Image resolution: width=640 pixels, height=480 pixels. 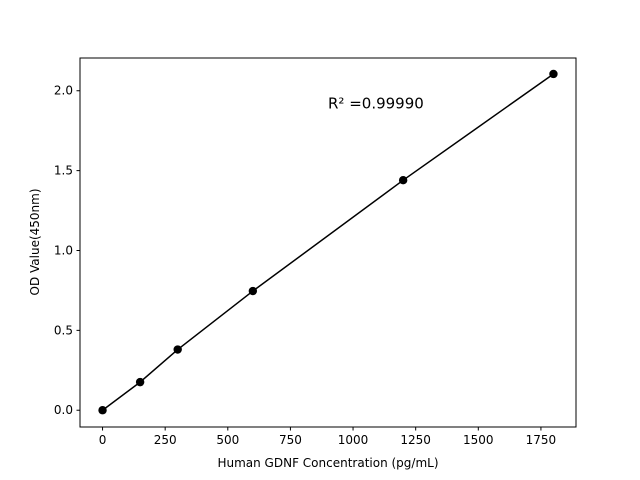 I want to click on x-tick-label: 1250, so click(x=415, y=440).